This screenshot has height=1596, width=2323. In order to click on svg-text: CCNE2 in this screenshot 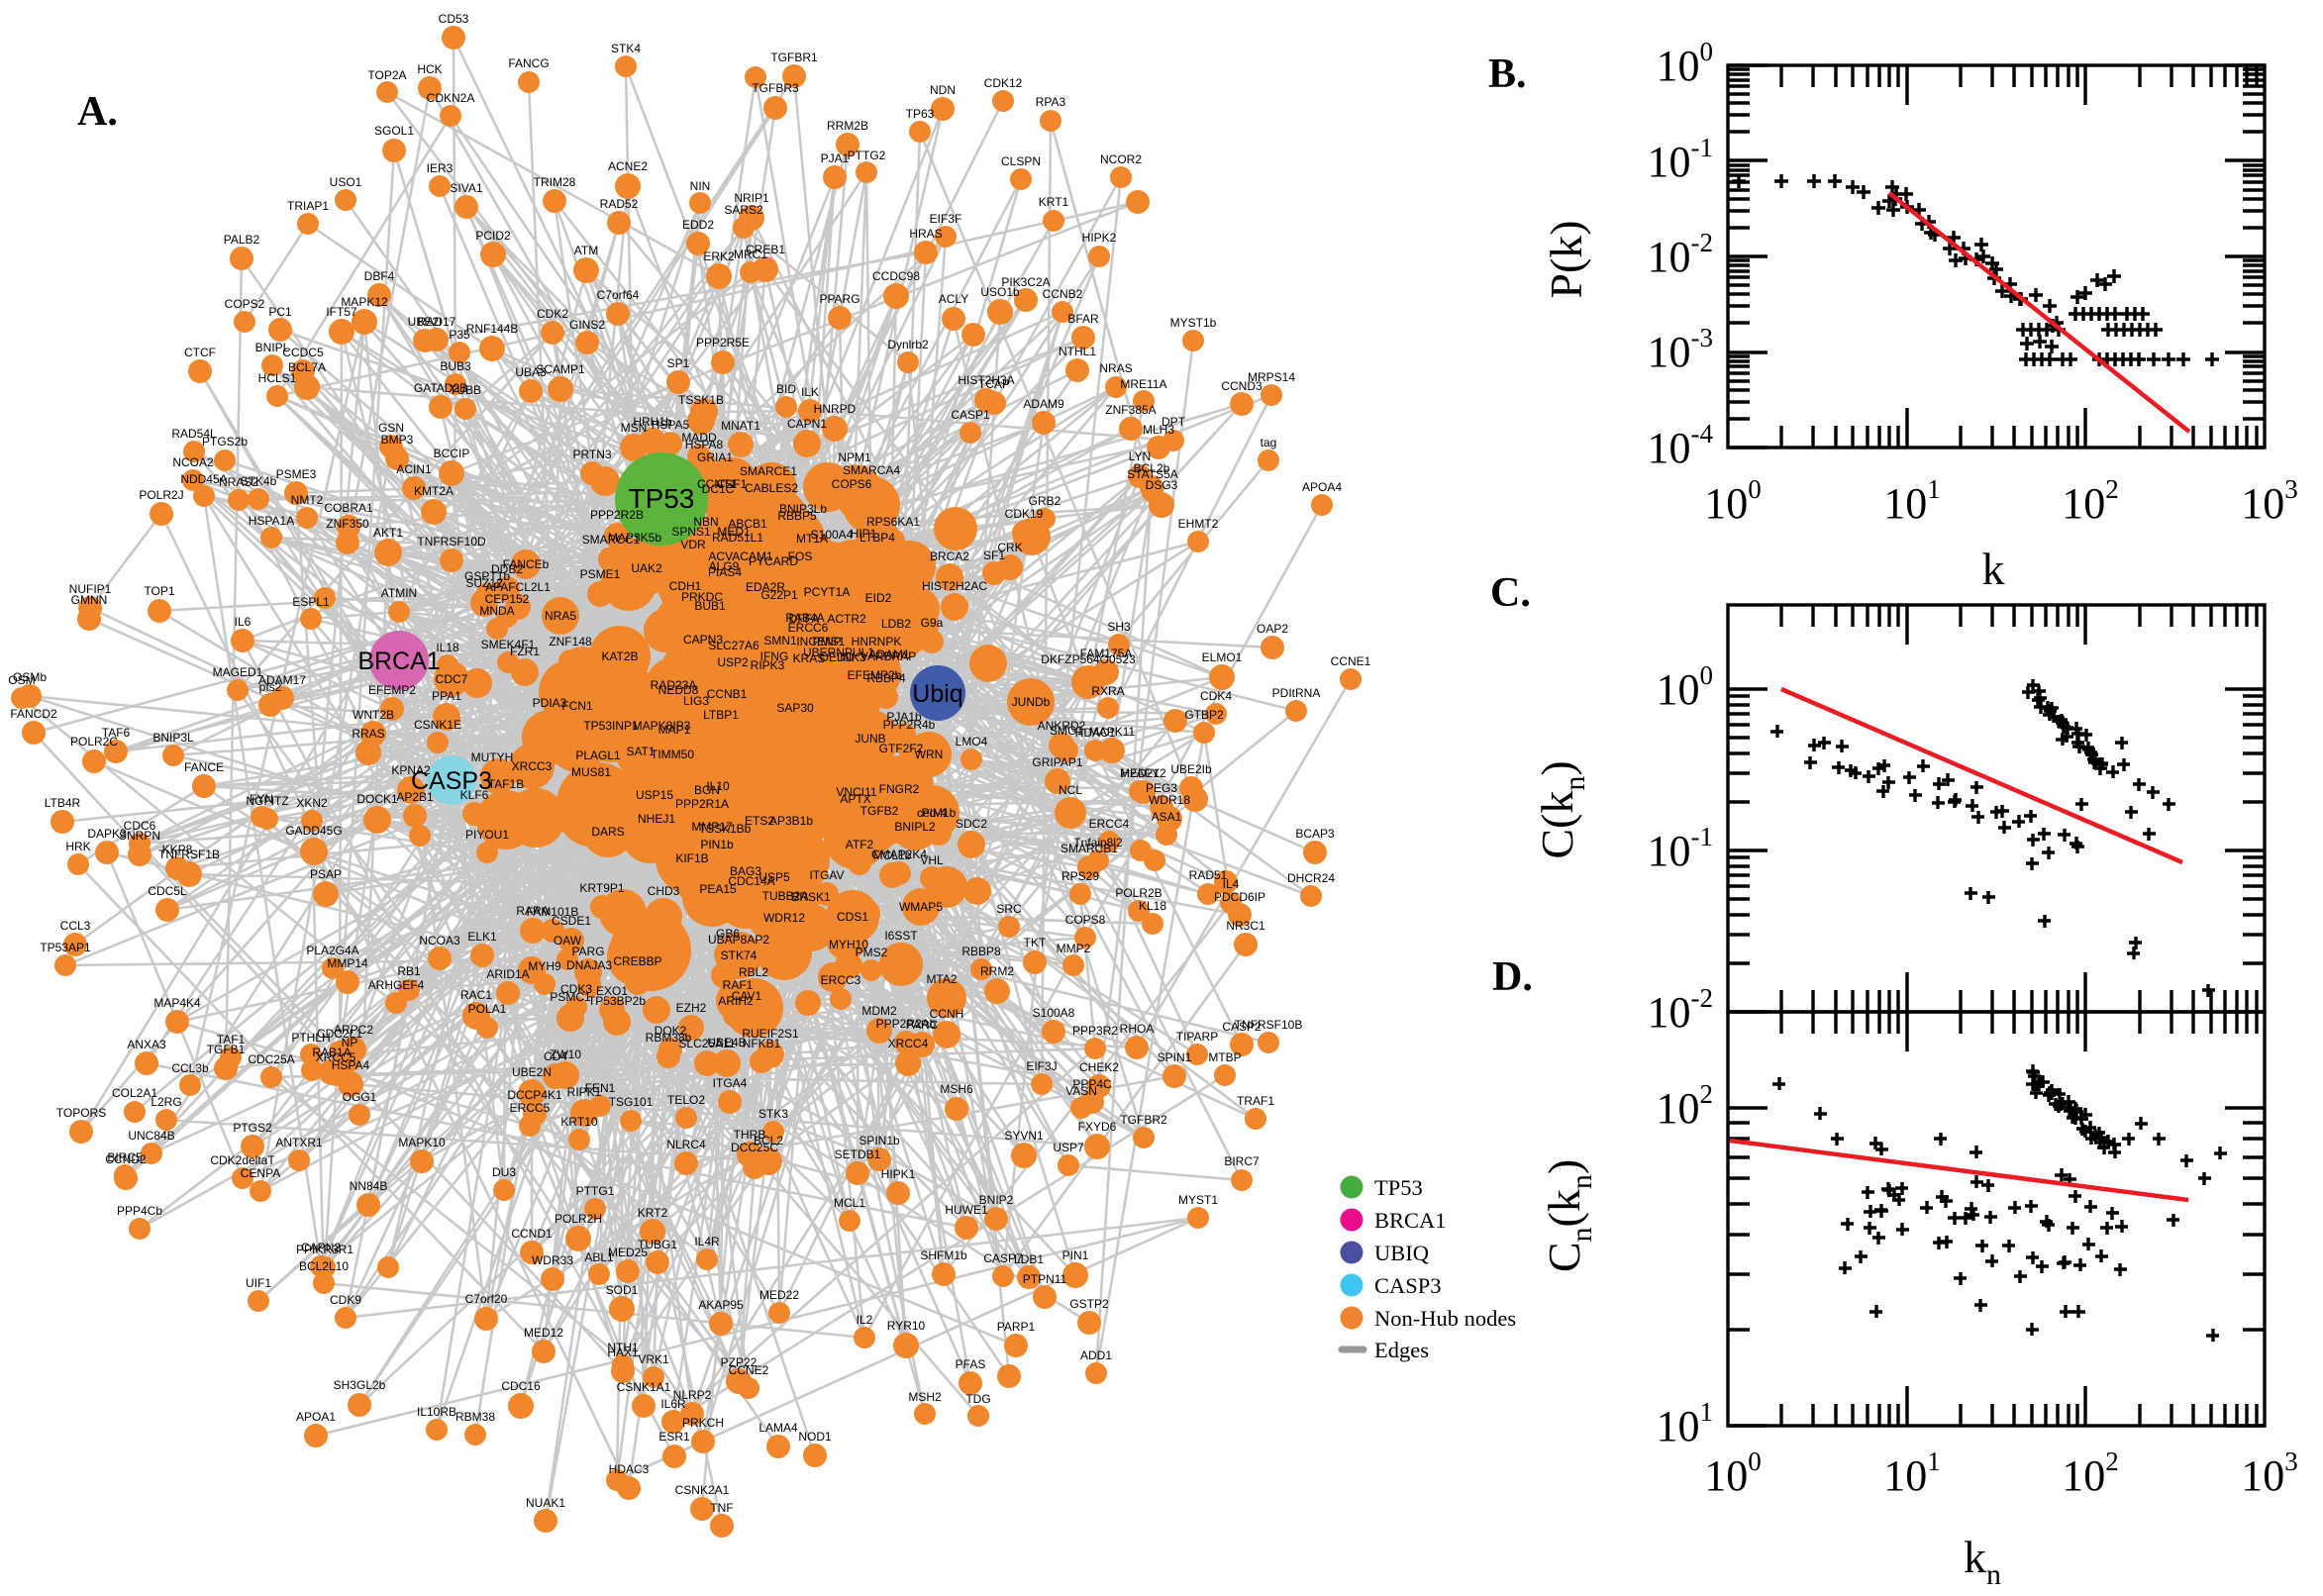, I will do `click(749, 1370)`.